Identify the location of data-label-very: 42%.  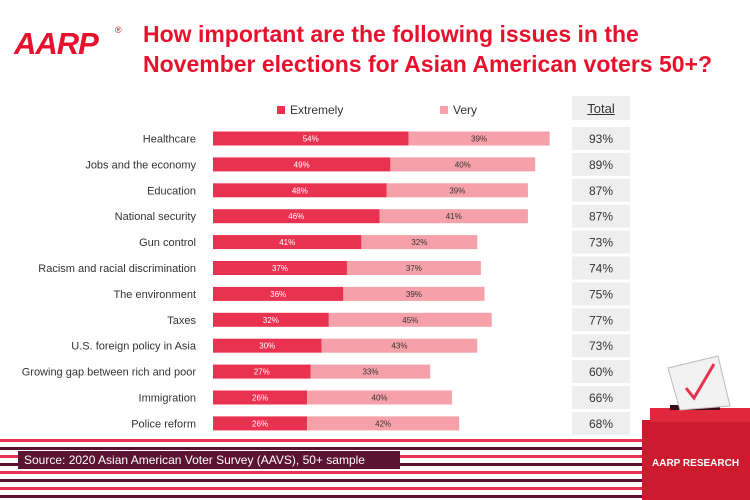
(383, 423).